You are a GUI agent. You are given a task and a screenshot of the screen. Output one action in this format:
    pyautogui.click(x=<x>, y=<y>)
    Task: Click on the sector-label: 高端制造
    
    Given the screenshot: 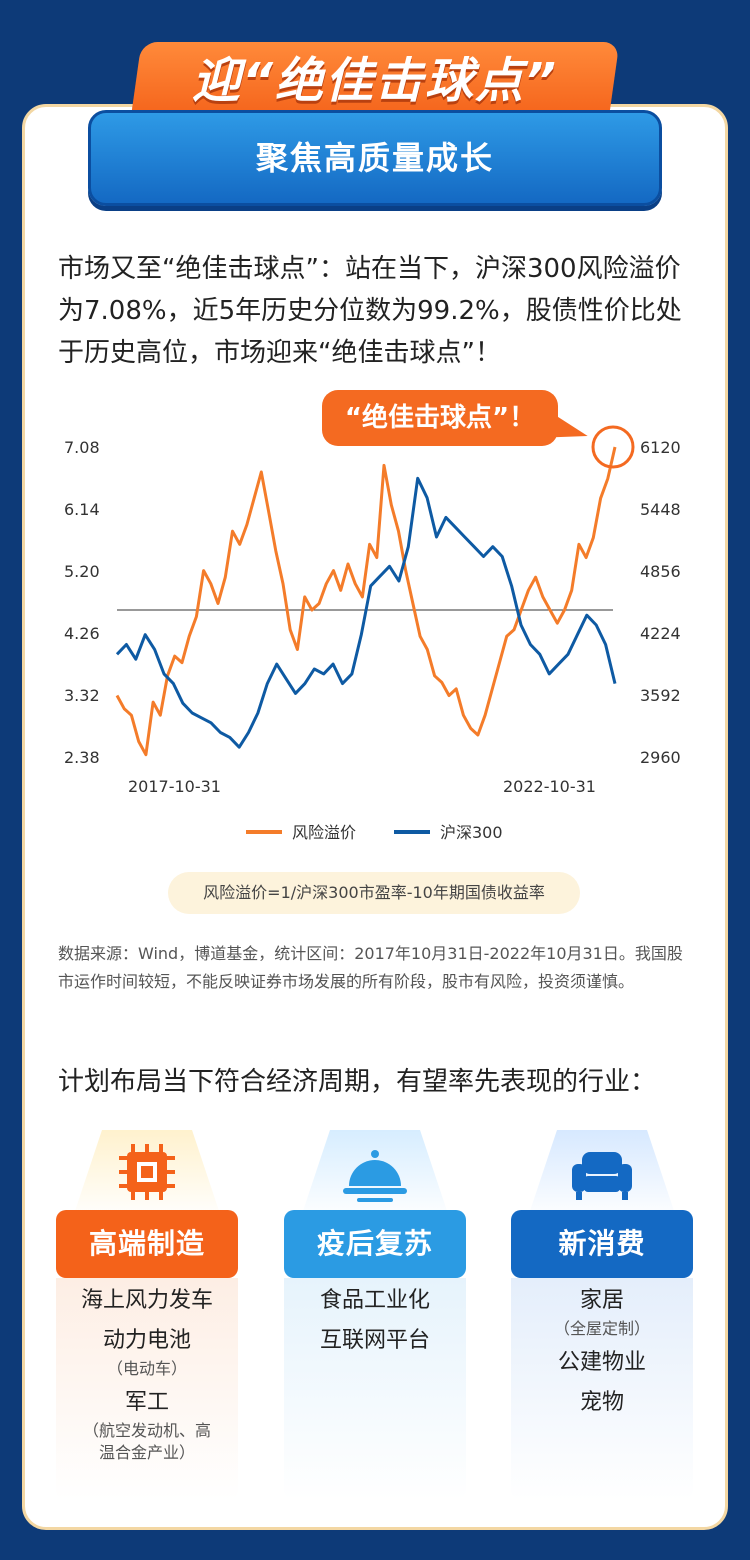 What is the action you would take?
    pyautogui.click(x=147, y=1244)
    